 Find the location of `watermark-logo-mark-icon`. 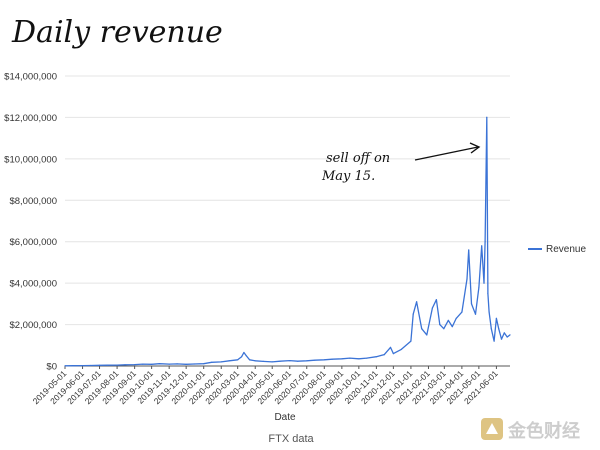

watermark-logo-mark-icon is located at coordinates (492, 428).